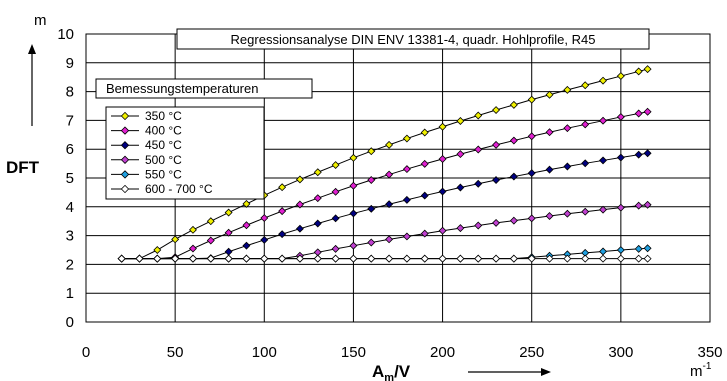 The height and width of the screenshot is (381, 727). Describe the element at coordinates (70, 293) in the screenshot. I see `y-tick-label: 1` at that location.